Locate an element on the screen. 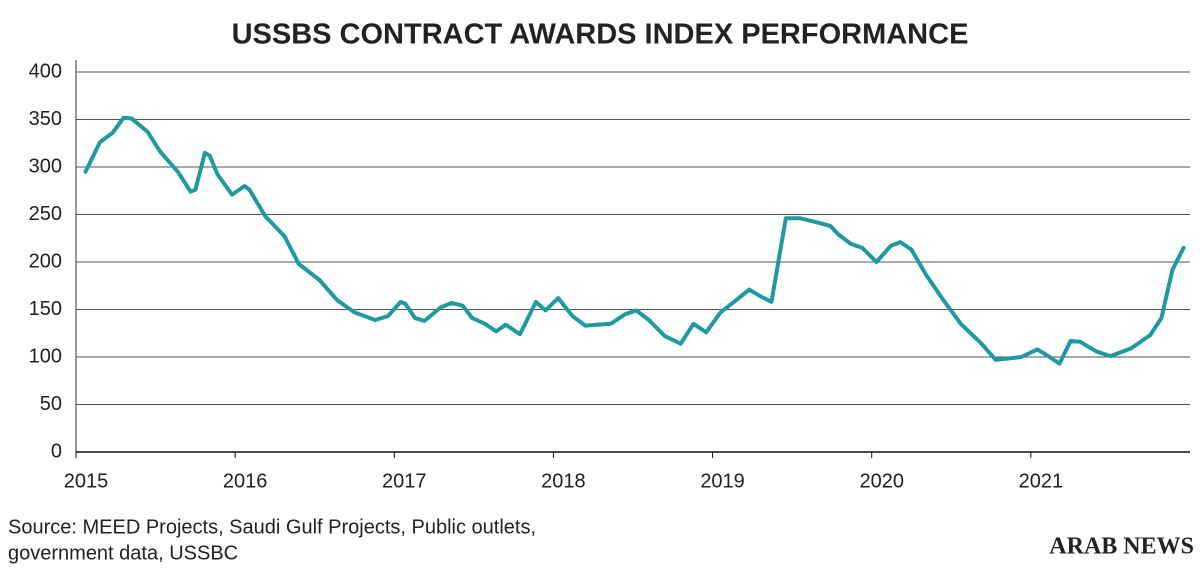 Image resolution: width=1200 pixels, height=576 pixels. x-tick-label: 2019 is located at coordinates (722, 481).